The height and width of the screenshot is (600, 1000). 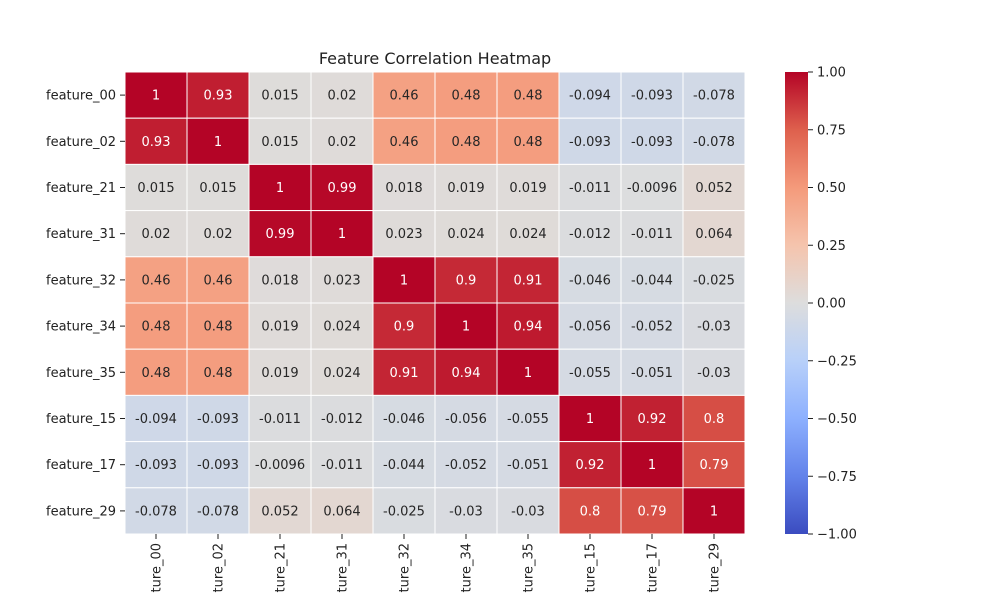 I want to click on colorbar-tick-label: 0.75, so click(x=831, y=130).